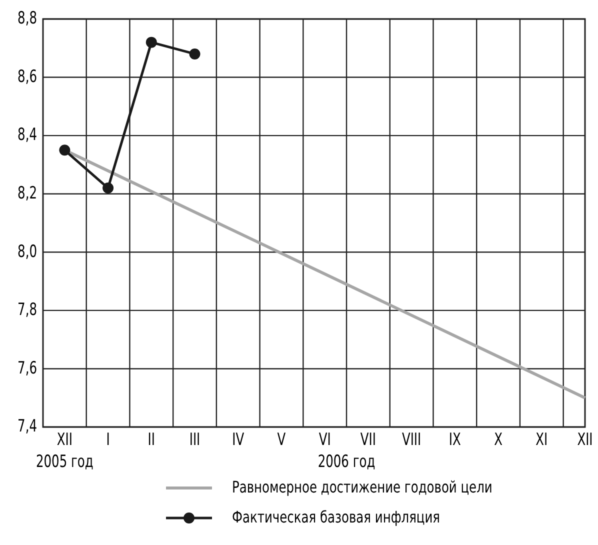 The width and height of the screenshot is (598, 545). Describe the element at coordinates (108, 440) in the screenshot. I see `x-tick-label: I` at that location.